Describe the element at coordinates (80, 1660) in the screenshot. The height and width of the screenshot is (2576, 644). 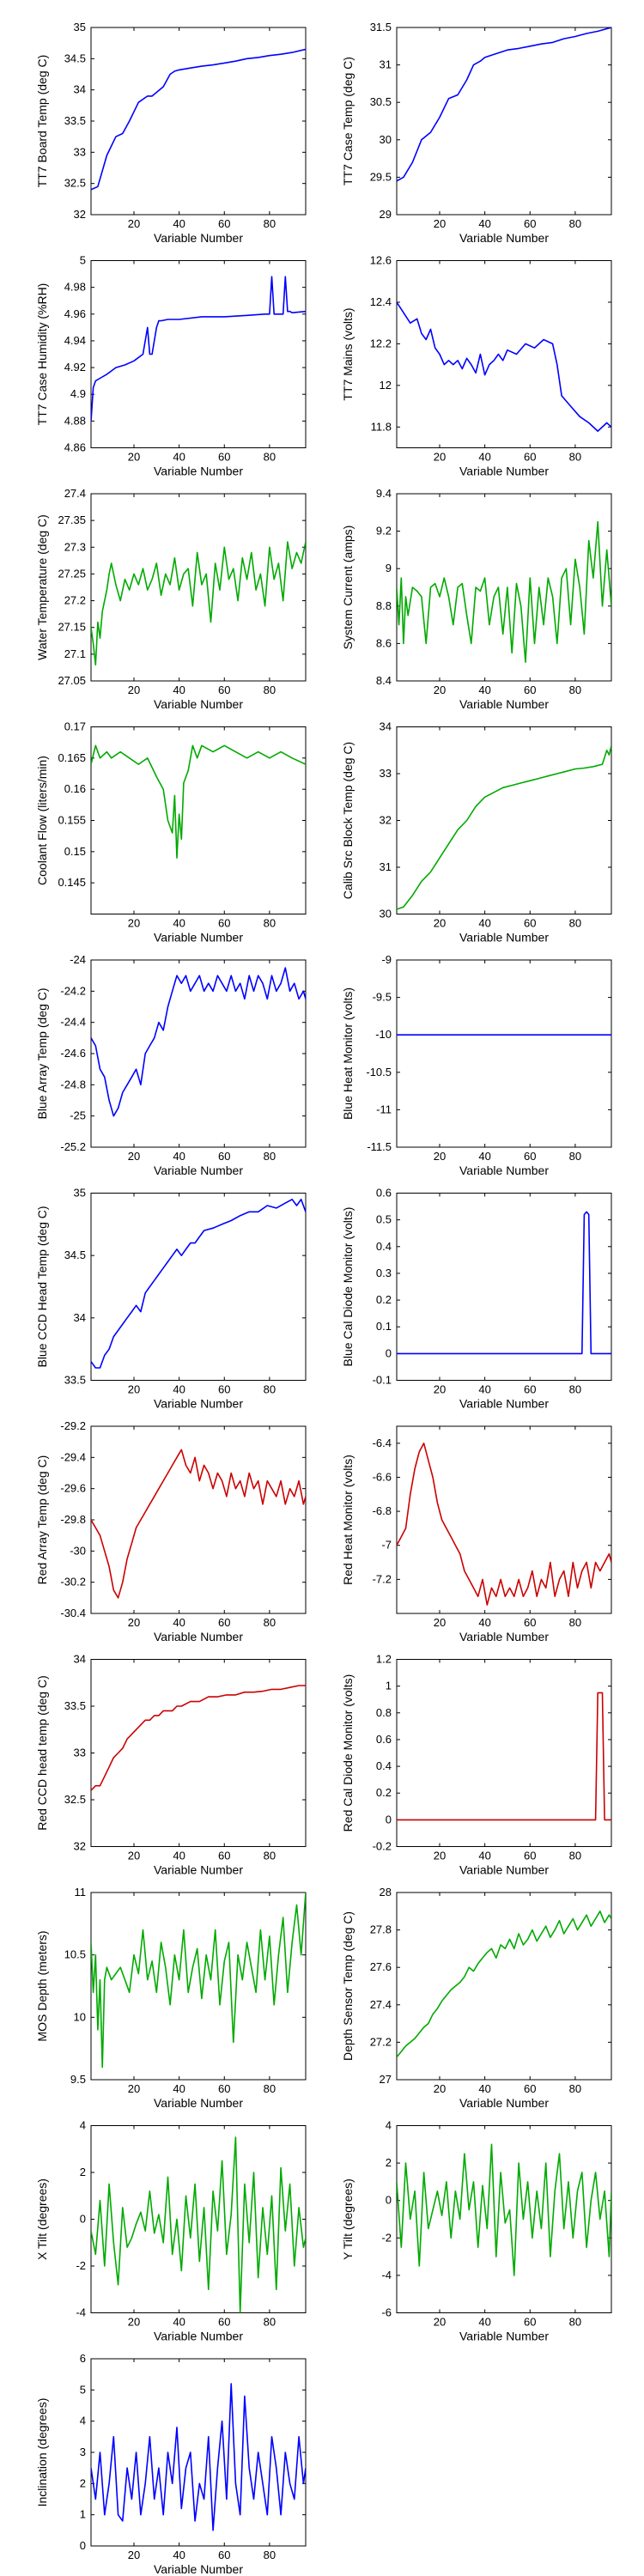
I see `y-tick-label: 34` at that location.